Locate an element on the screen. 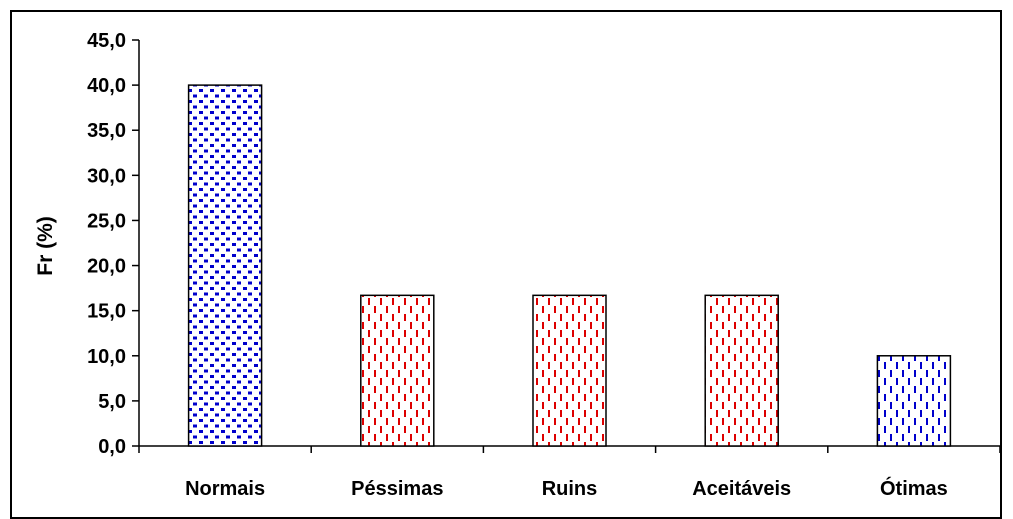  y-tick-label: 10,0 is located at coordinates (106, 357).